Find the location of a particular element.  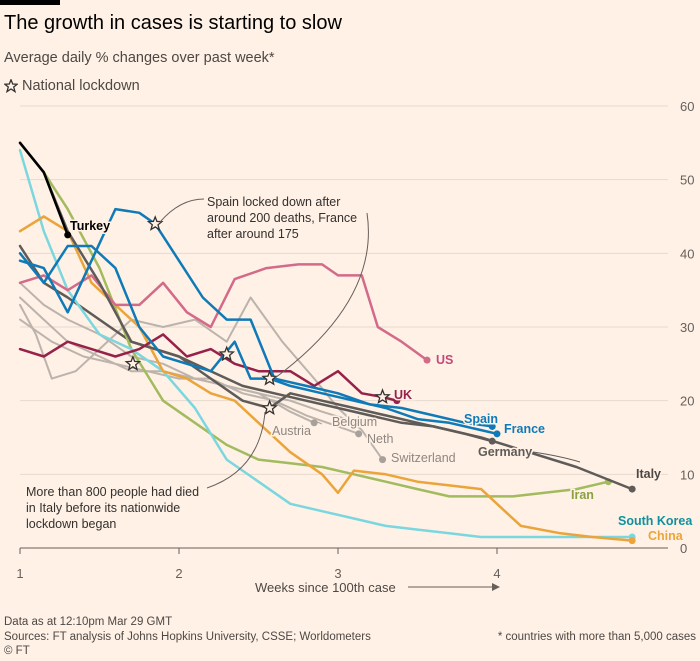

series-line-us is located at coordinates (223, 312).